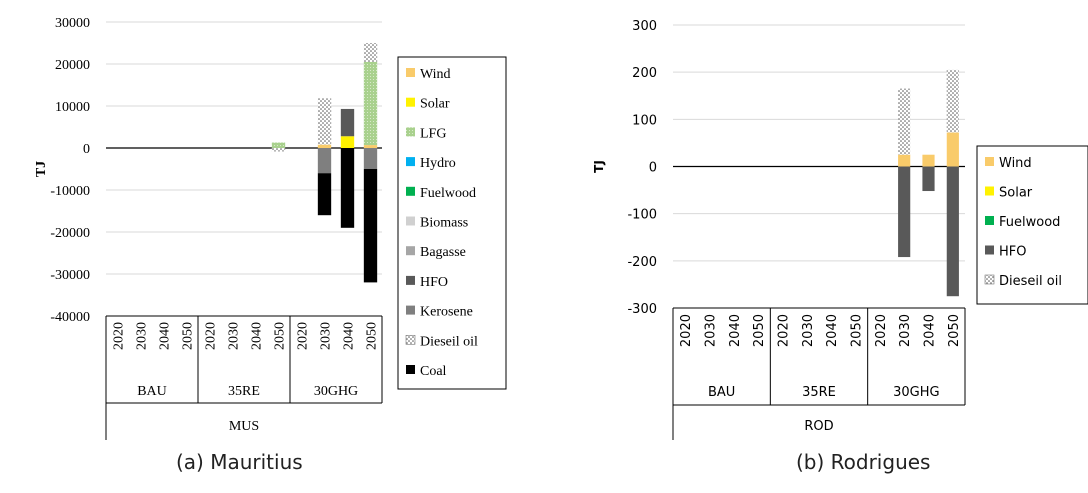  I want to click on mus-legend-entry: Hydro, so click(438, 163).